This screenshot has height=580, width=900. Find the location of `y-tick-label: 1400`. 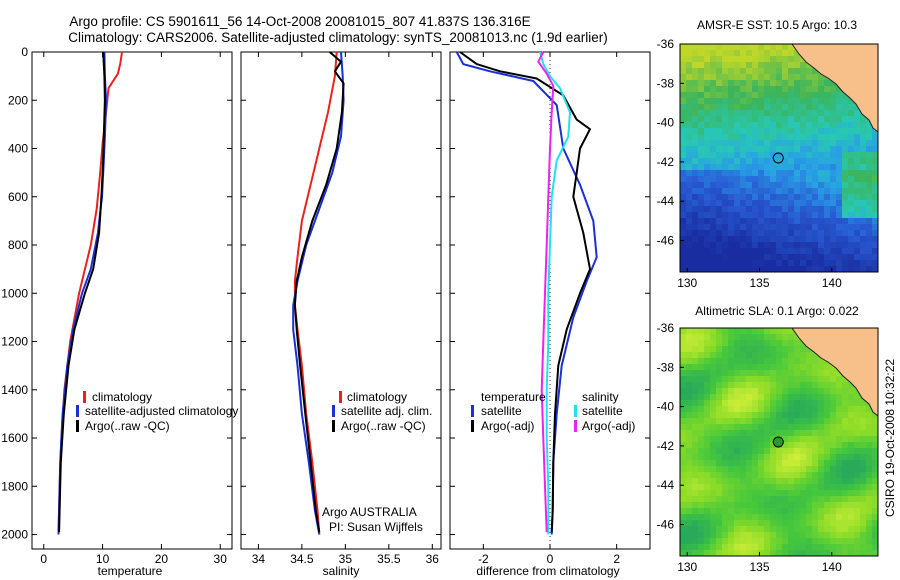

y-tick-label: 1400 is located at coordinates (14, 390).